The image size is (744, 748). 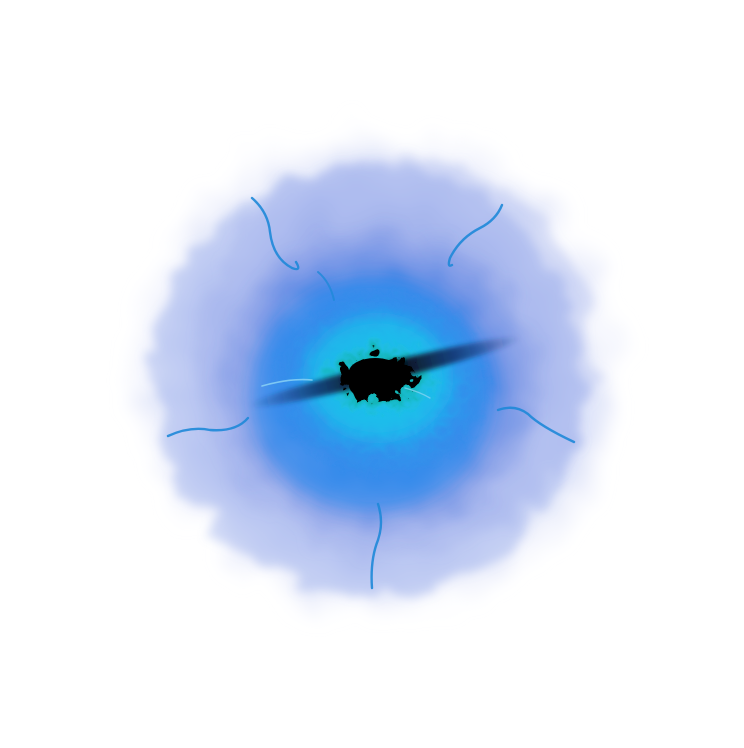 I want to click on tendril-top-right, so click(x=475, y=235).